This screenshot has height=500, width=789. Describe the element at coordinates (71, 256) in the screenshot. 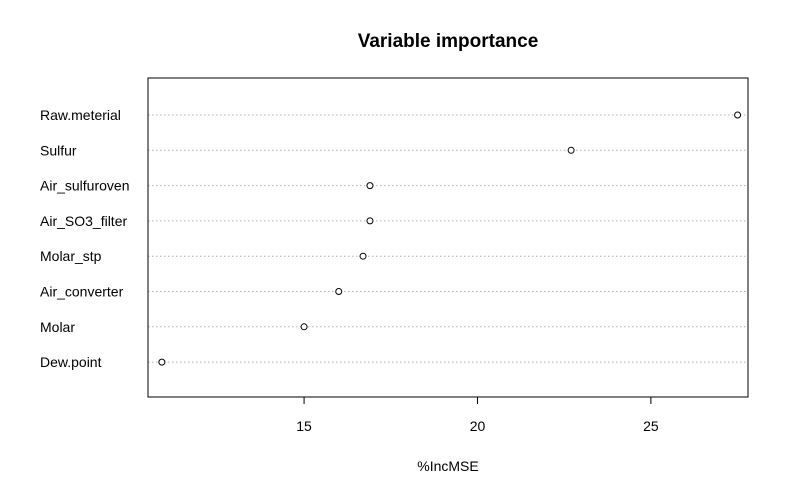

I see `category-label: Molar_stp` at that location.